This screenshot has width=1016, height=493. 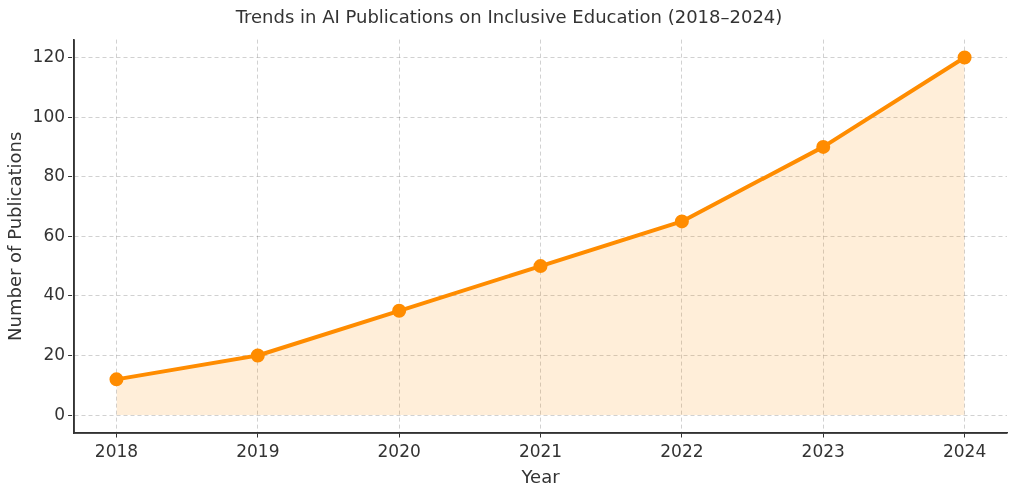 I want to click on x-tick-label: 2022, so click(x=682, y=450).